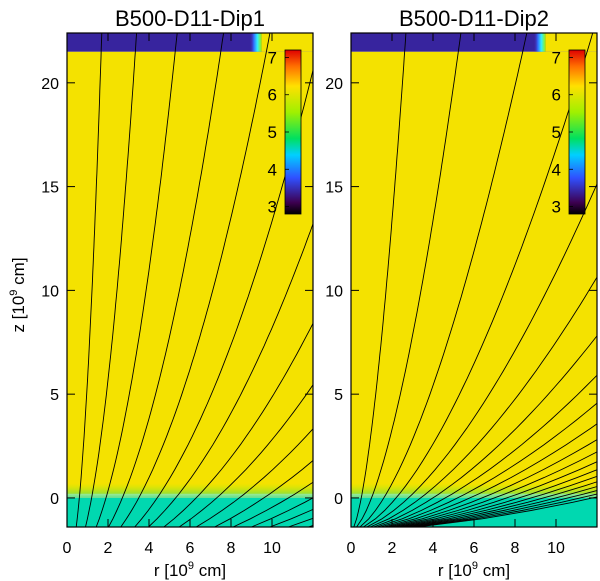 The width and height of the screenshot is (600, 581). Describe the element at coordinates (433, 548) in the screenshot. I see `panel-2-x-tick-label: 4` at that location.